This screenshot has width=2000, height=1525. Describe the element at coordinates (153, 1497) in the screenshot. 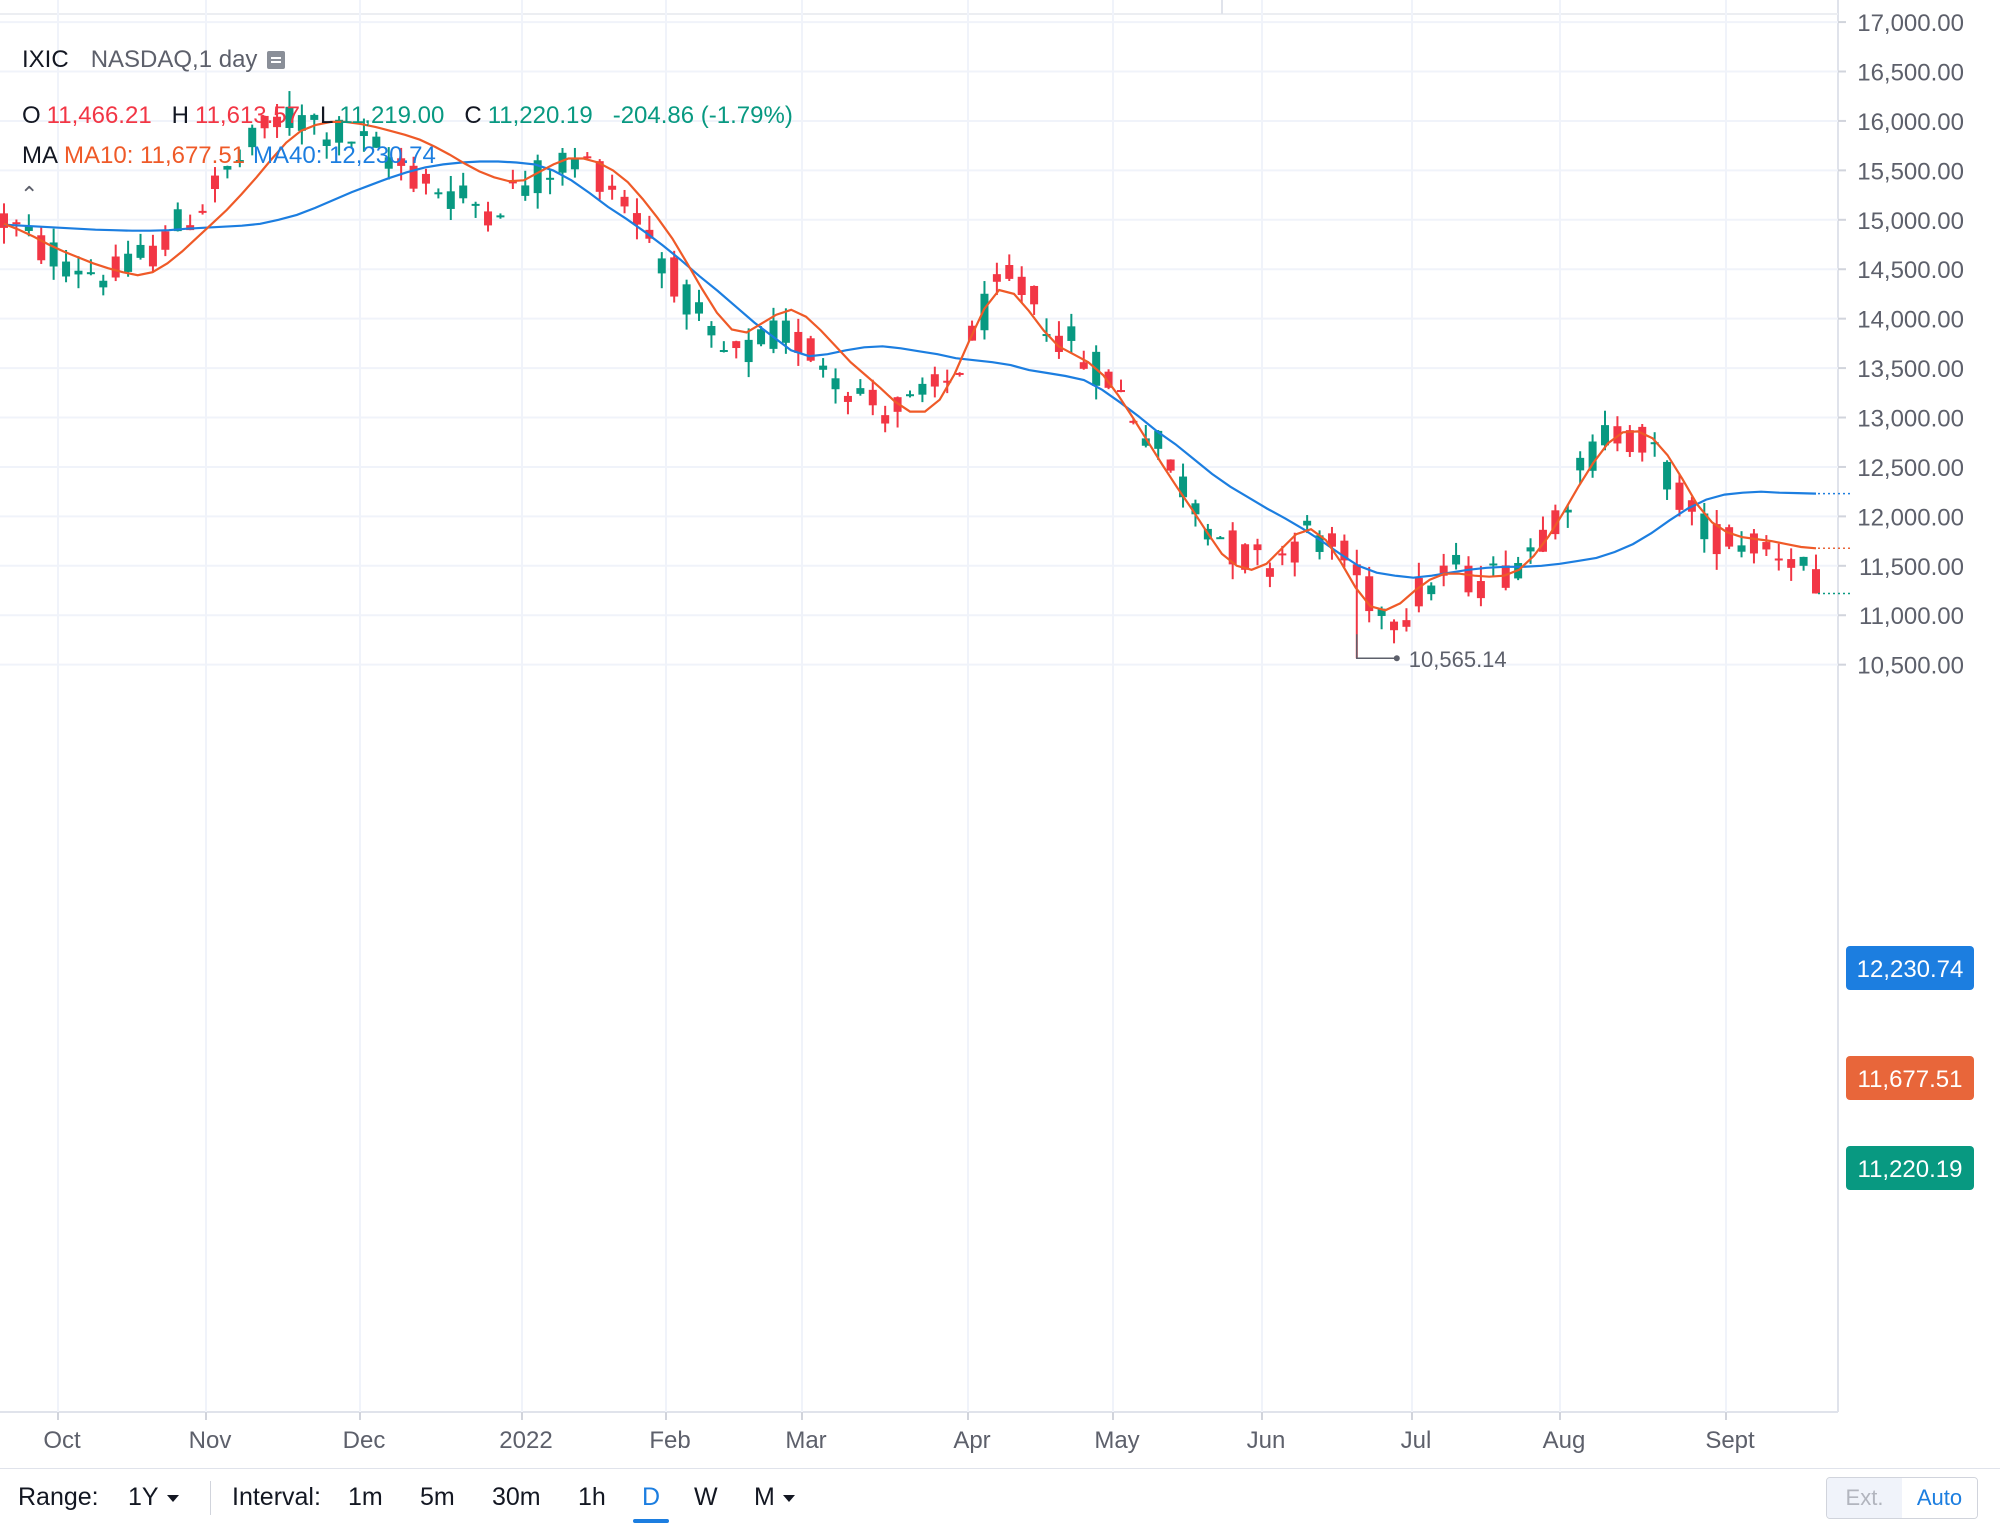

I see `range-select: 1Y` at that location.